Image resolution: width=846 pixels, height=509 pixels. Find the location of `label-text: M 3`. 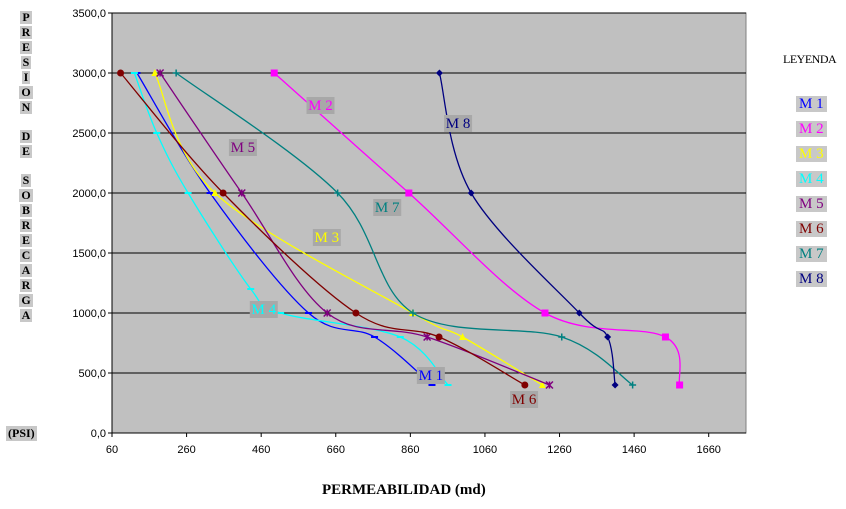

label-text: M 3 is located at coordinates (327, 238).